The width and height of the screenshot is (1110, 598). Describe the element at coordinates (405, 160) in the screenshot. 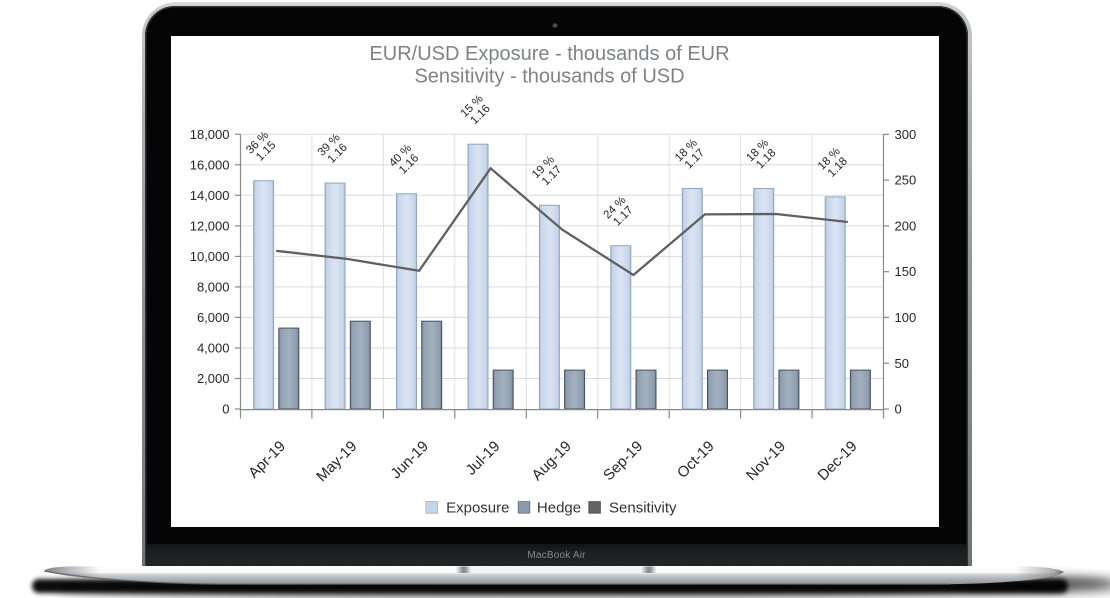

I see `svg-text: 40 %1.16` at that location.